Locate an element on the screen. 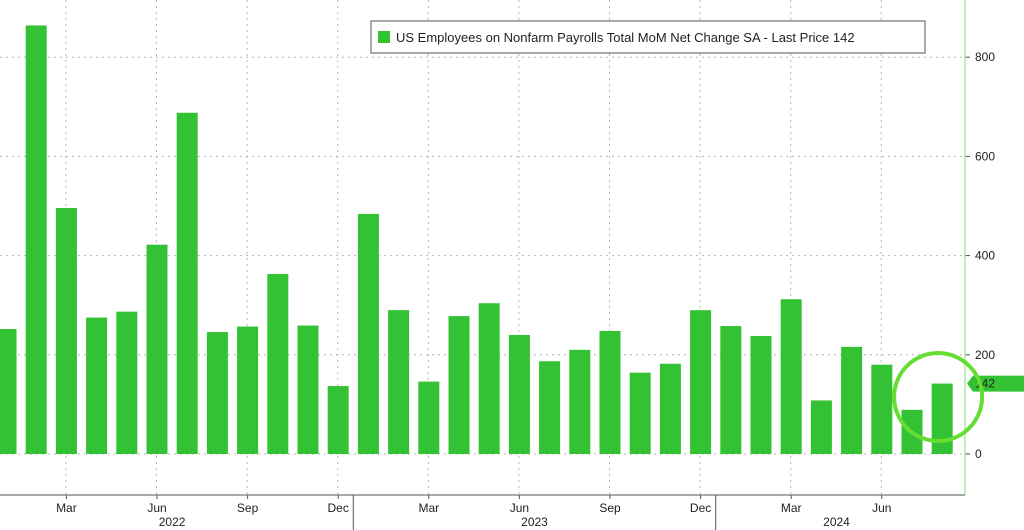 This screenshot has height=530, width=1024. legend-box is located at coordinates (648, 37).